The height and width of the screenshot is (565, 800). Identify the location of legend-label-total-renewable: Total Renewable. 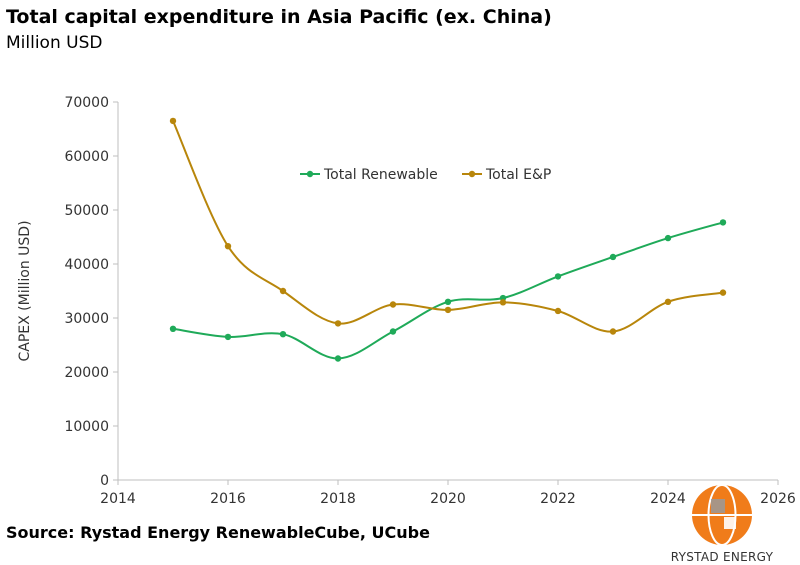
(380, 175).